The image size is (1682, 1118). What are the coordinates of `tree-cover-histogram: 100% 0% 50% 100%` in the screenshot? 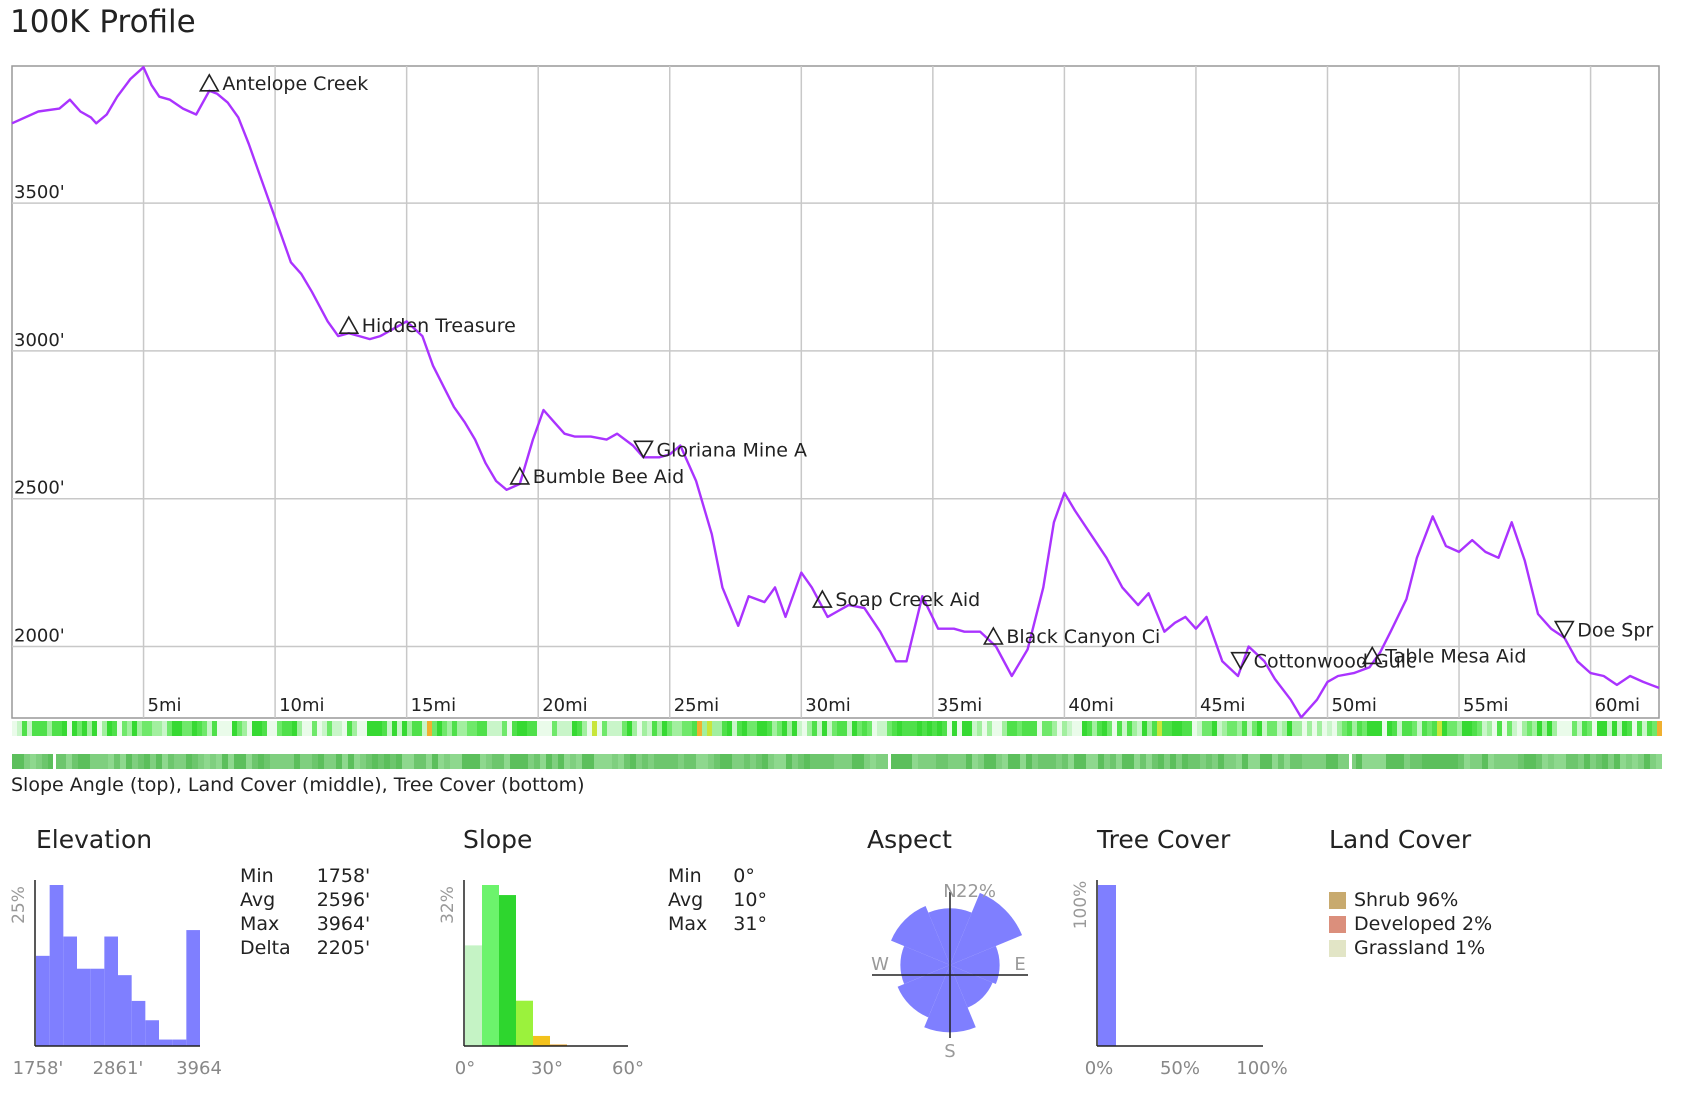 It's located at (1179, 979).